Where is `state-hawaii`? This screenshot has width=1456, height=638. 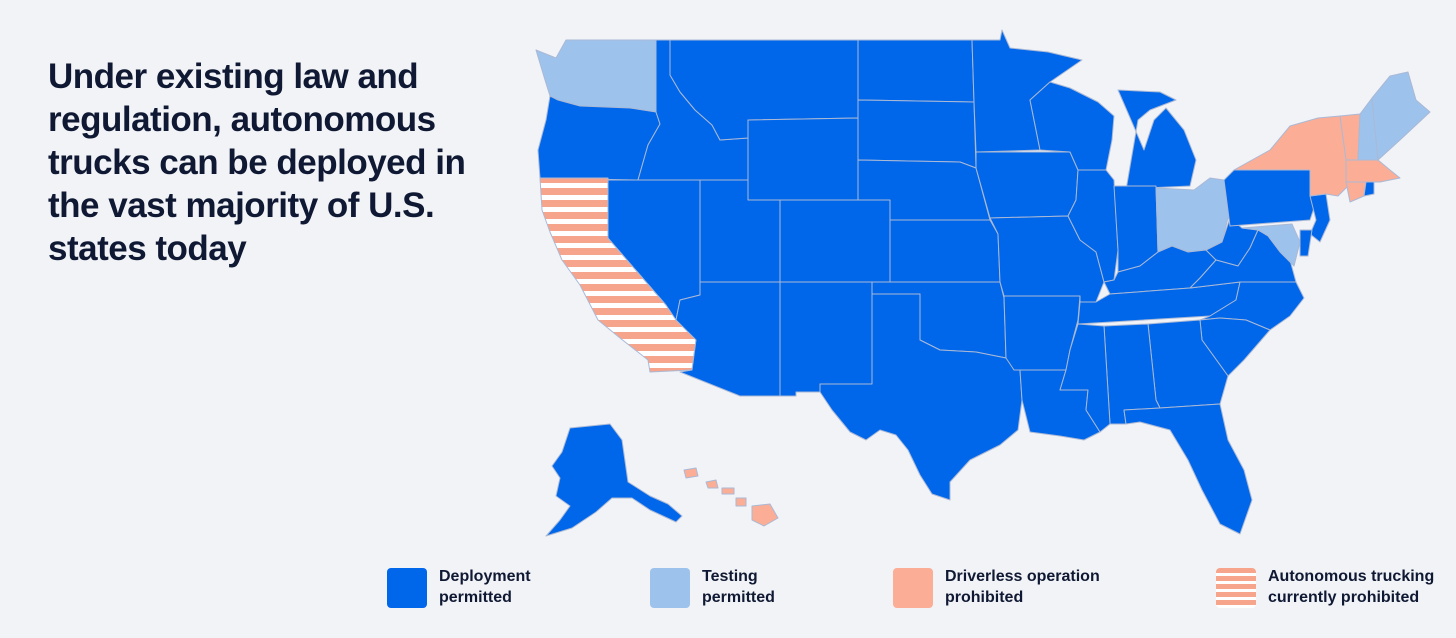
state-hawaii is located at coordinates (731, 497).